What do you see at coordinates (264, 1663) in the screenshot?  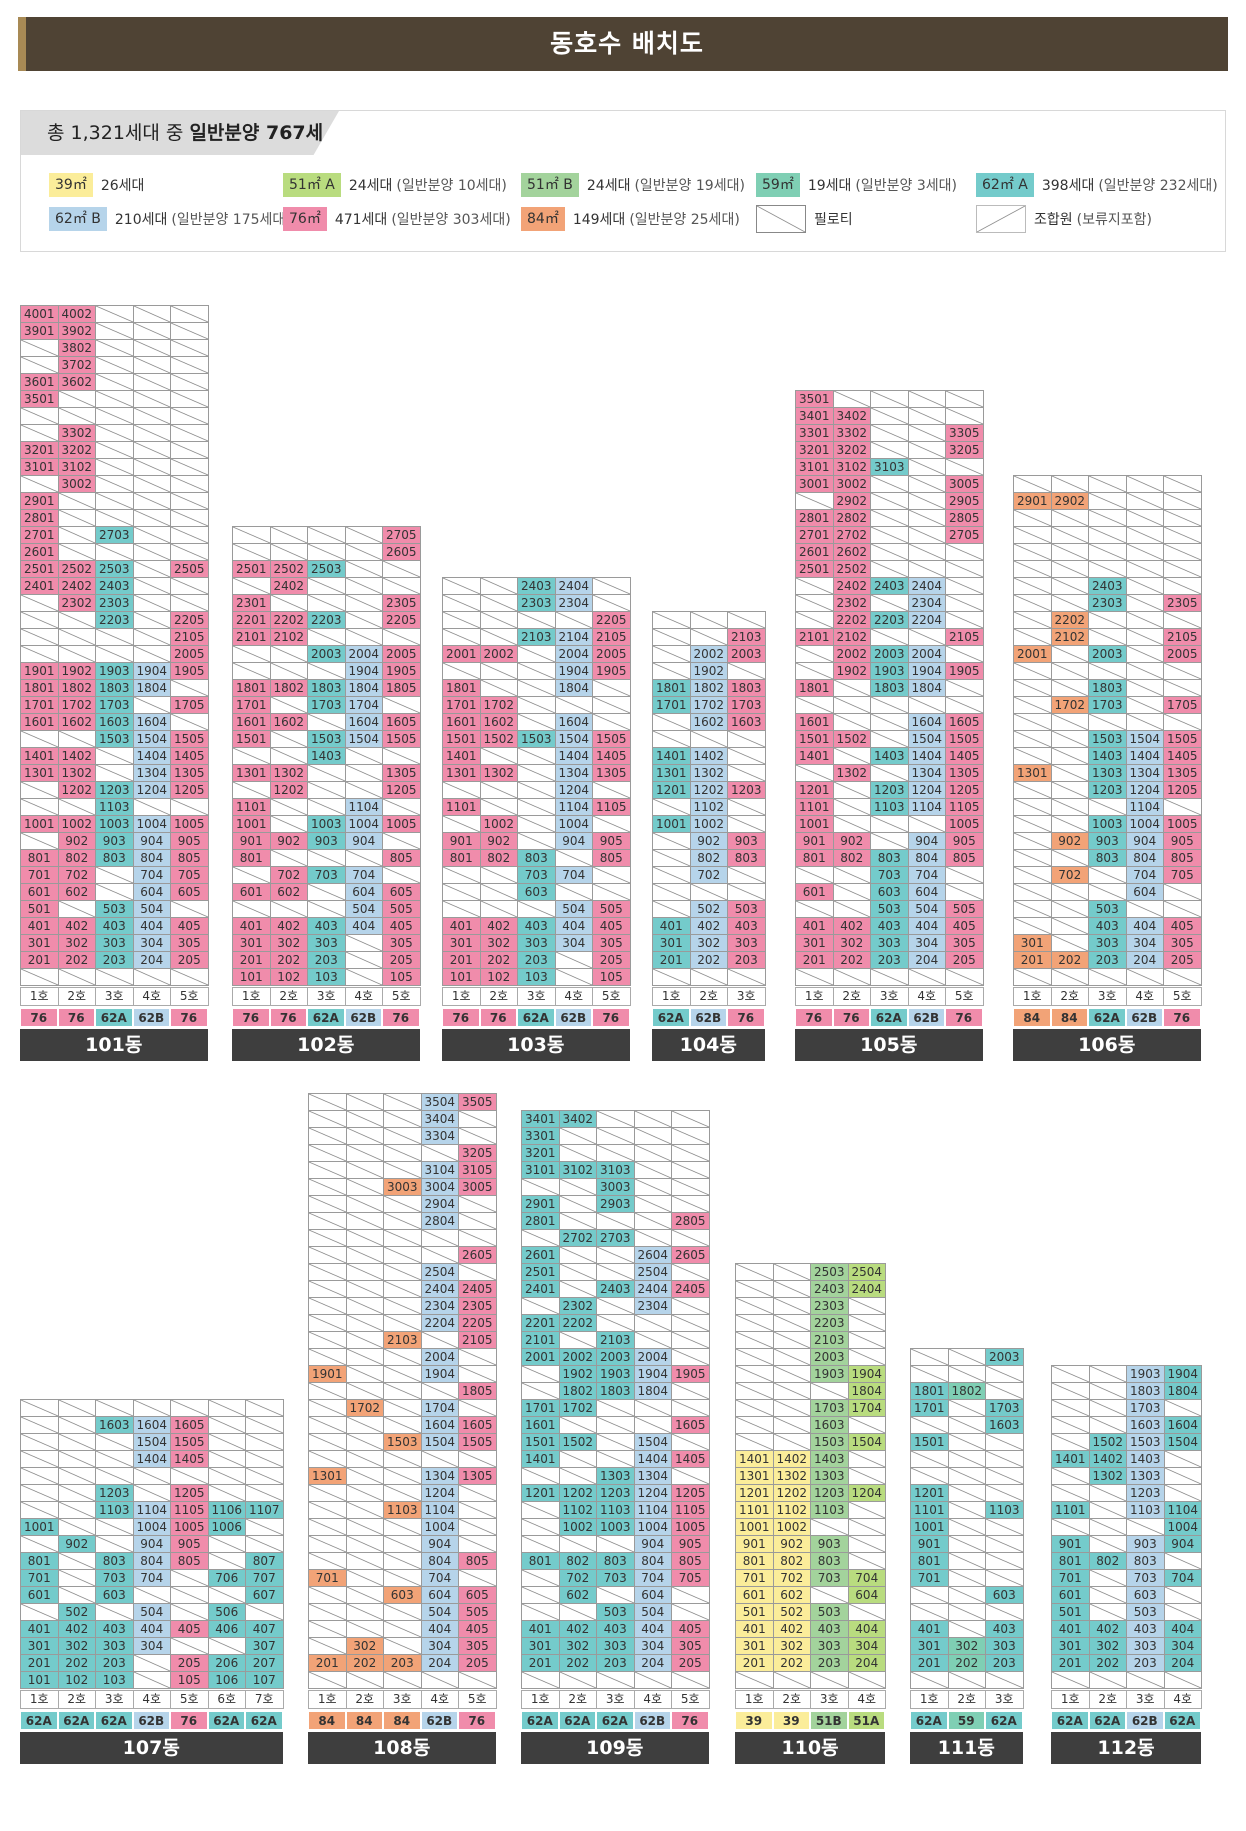 I see `unit-cell: 207` at bounding box center [264, 1663].